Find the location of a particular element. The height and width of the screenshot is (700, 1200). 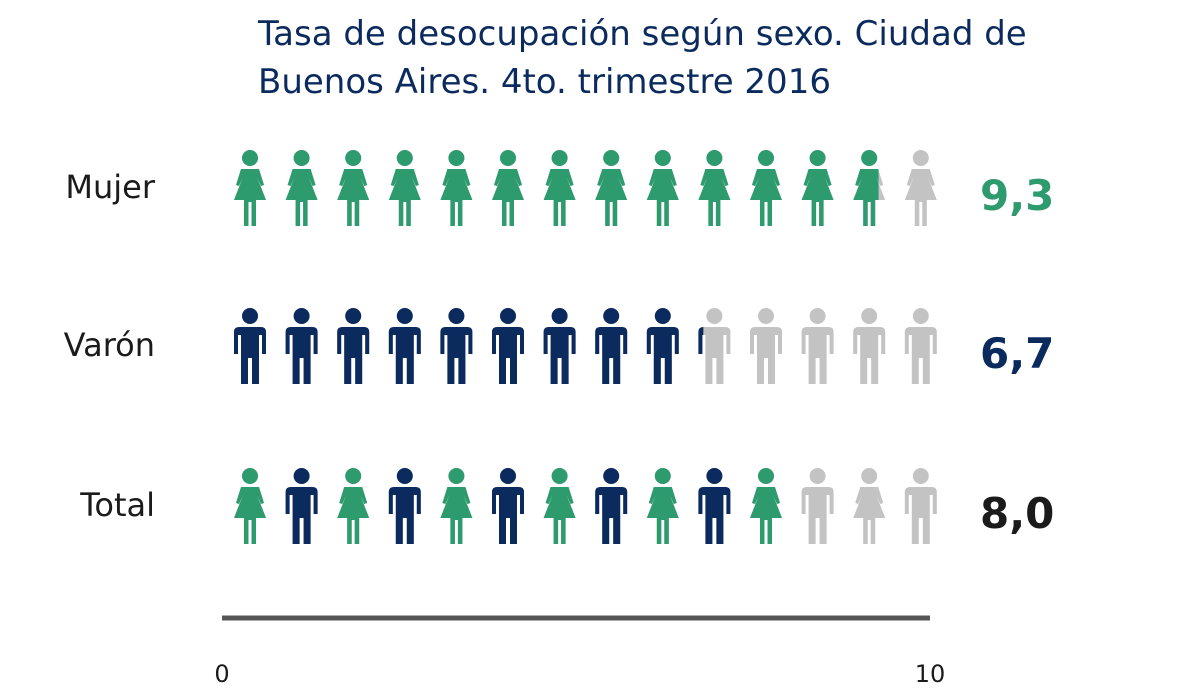

x-tick-label: 10 is located at coordinates (930, 674).